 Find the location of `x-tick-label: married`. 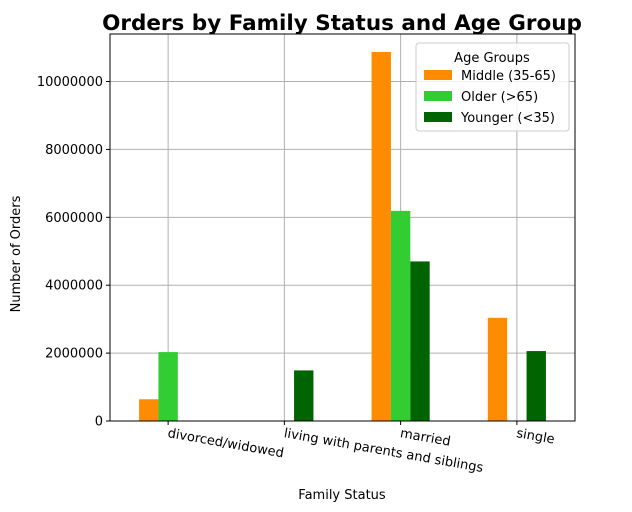

x-tick-label: married is located at coordinates (425, 438).